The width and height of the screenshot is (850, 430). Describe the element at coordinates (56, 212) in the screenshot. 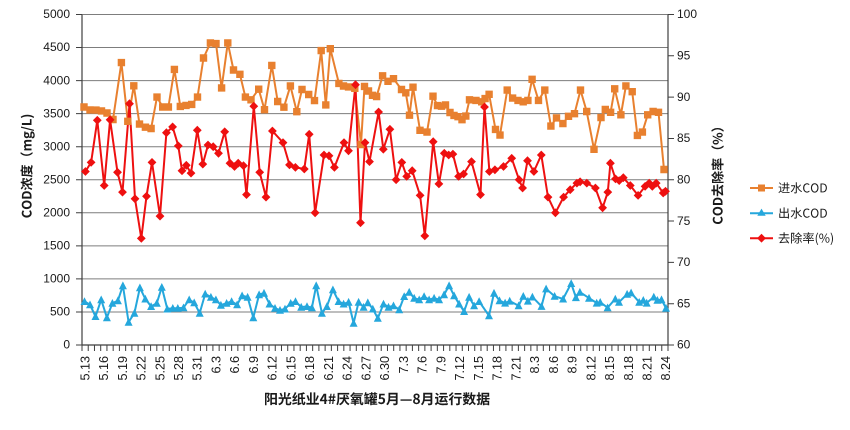

I see `svg-text: 2000` at that location.